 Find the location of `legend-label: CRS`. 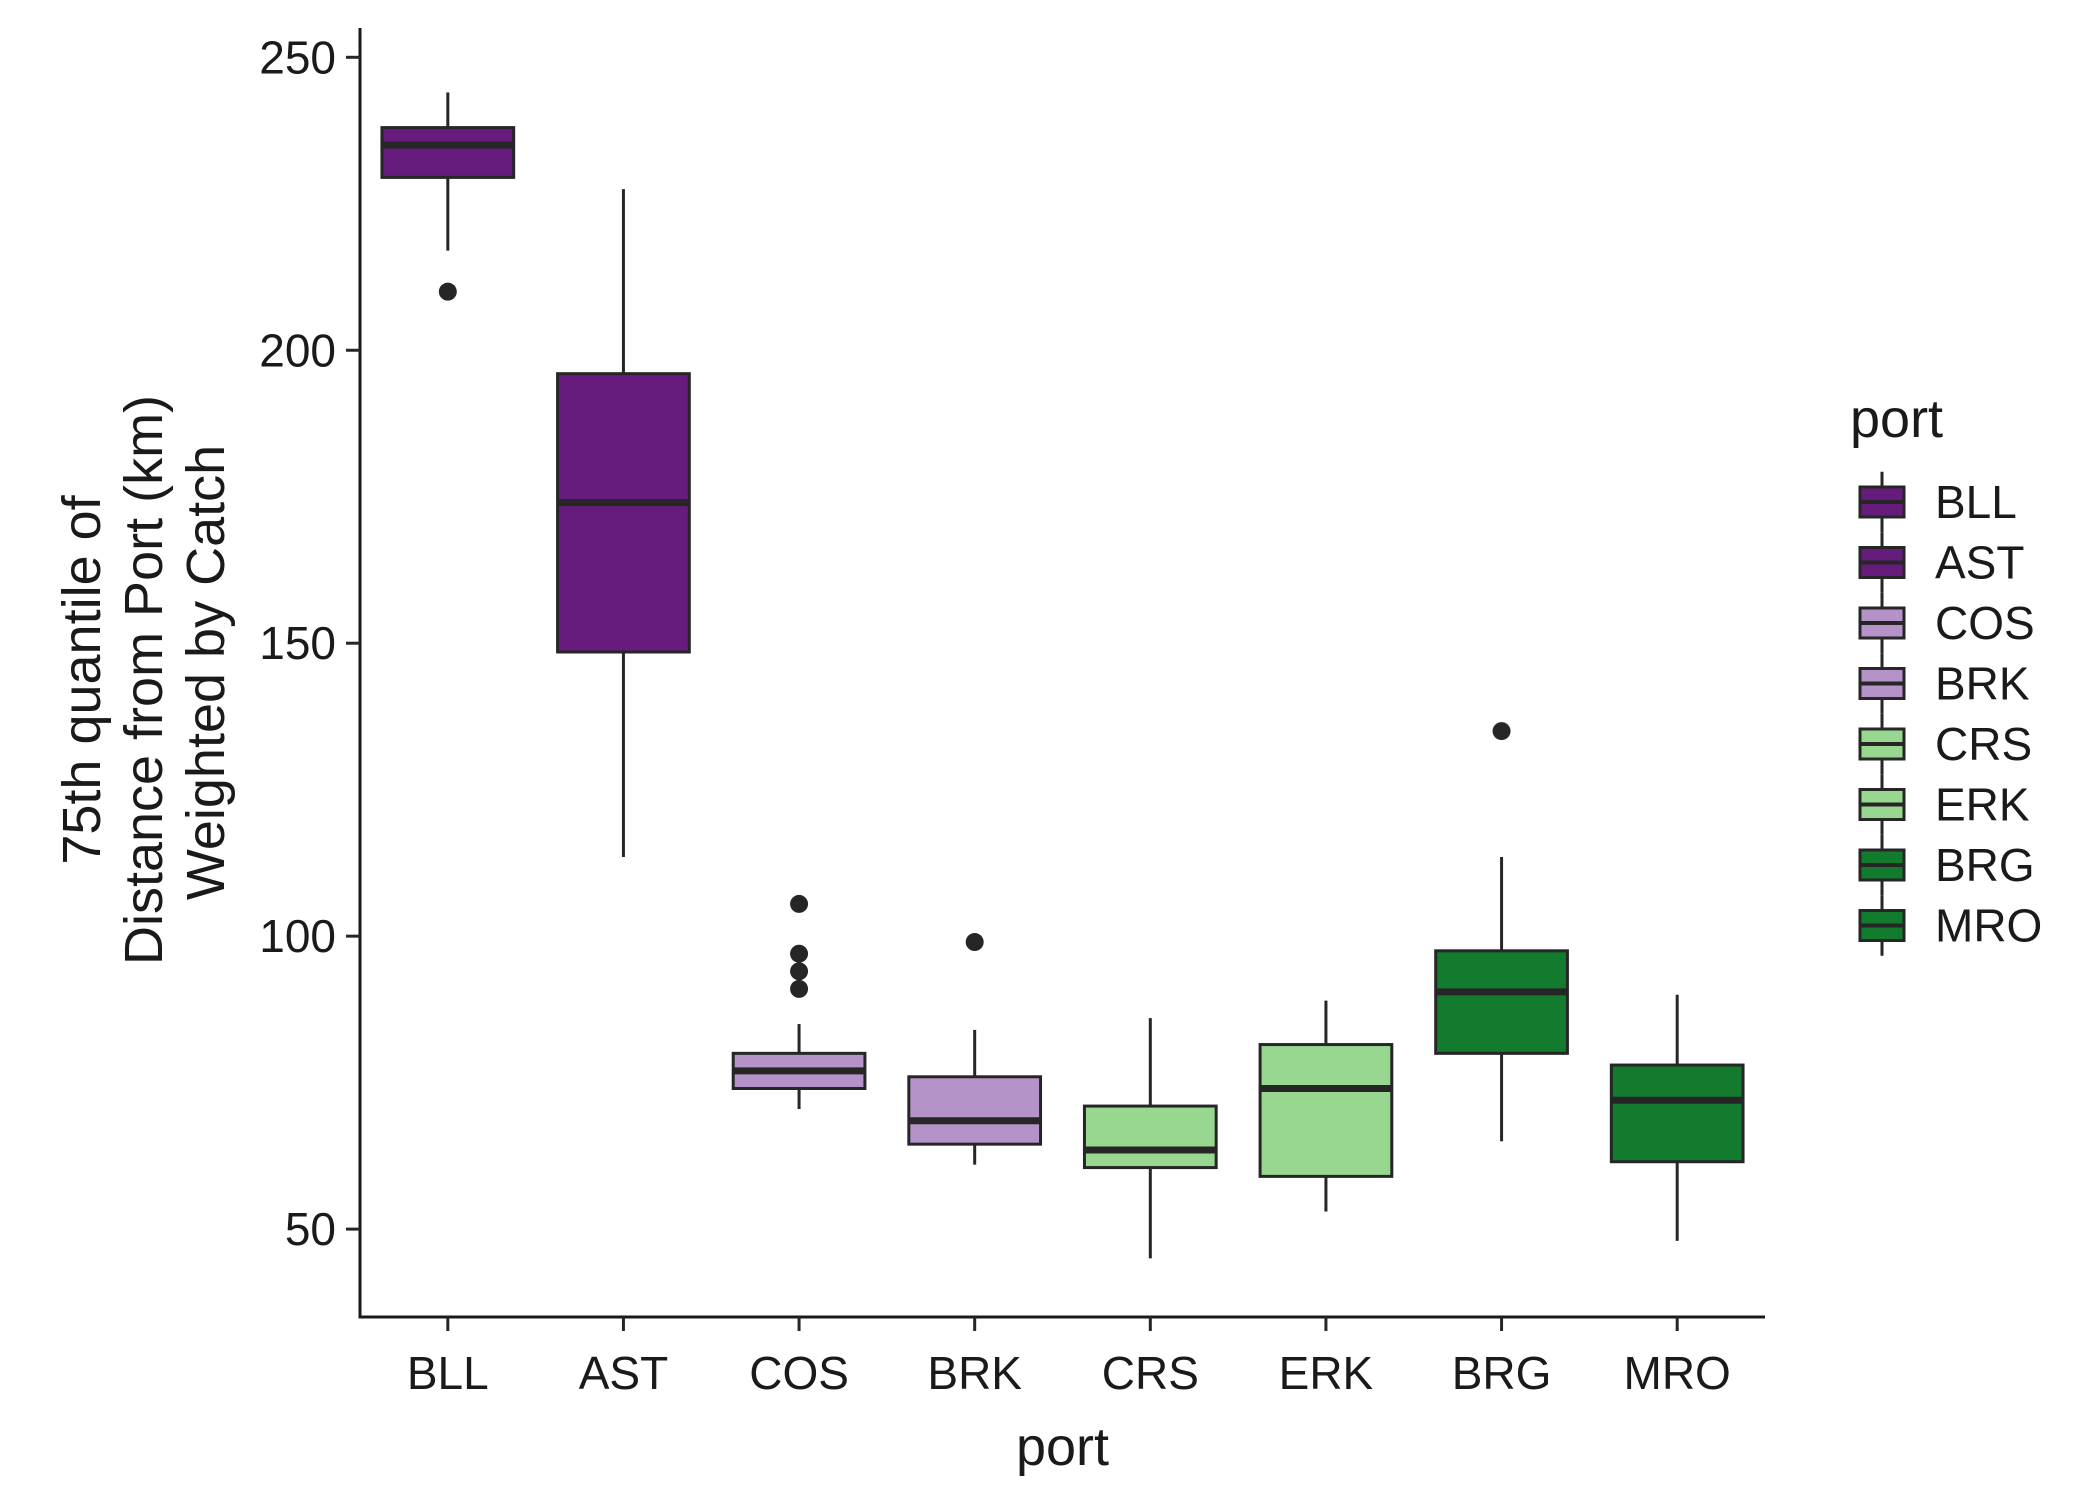

legend-label: CRS is located at coordinates (1983, 744).